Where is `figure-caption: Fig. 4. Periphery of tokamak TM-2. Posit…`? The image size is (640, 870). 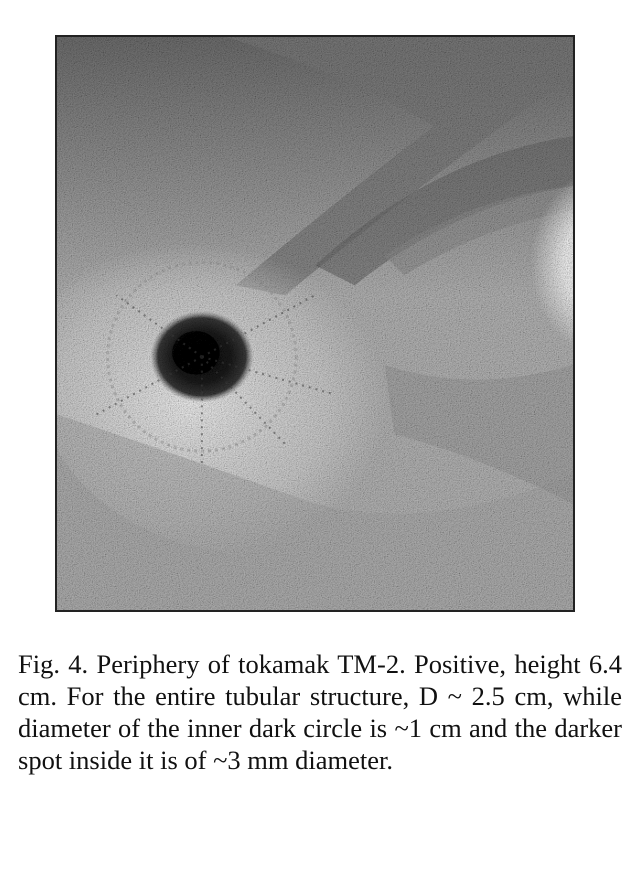 figure-caption: Fig. 4. Periphery of tokamak TM-2. Posit… is located at coordinates (320, 712).